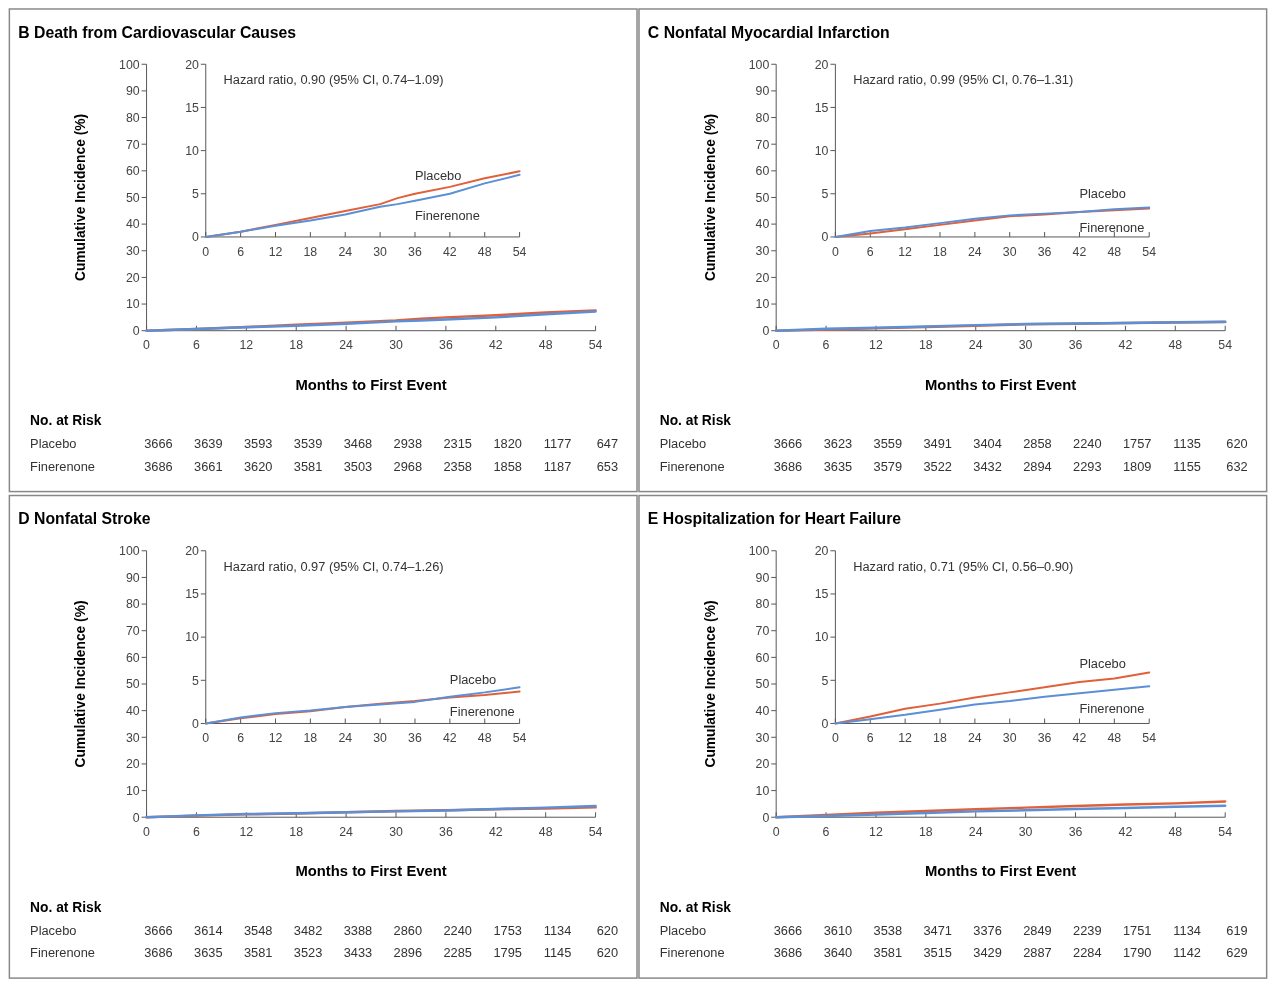 The width and height of the screenshot is (1278, 990). What do you see at coordinates (324, 930) in the screenshot?
I see `text: Placebo 3666 3614 3548 3482 3388 2860 2240 1753 1134 620` at bounding box center [324, 930].